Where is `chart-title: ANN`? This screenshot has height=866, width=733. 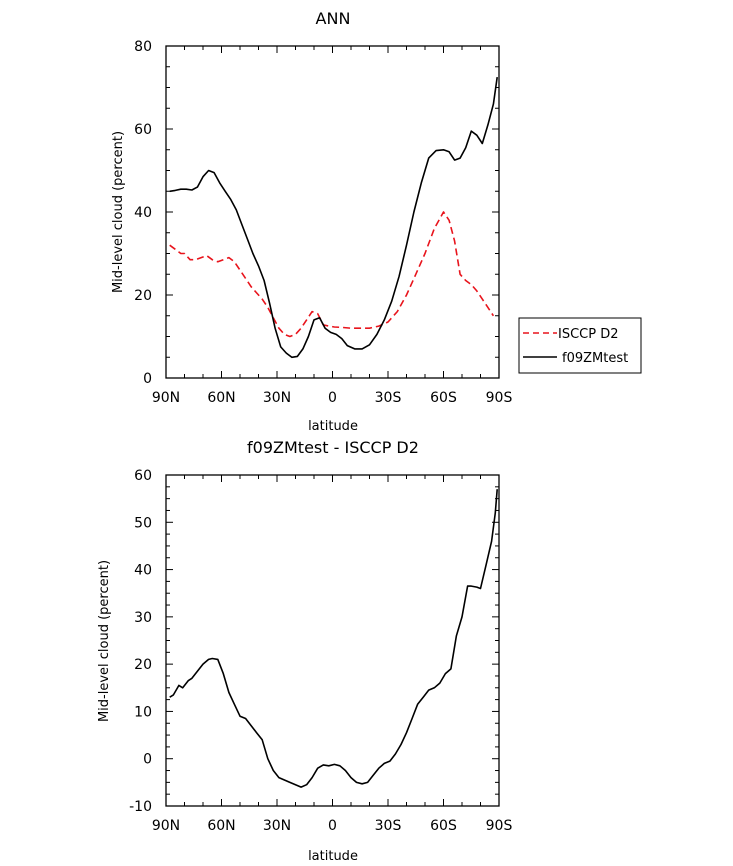 chart-title: ANN is located at coordinates (333, 18).